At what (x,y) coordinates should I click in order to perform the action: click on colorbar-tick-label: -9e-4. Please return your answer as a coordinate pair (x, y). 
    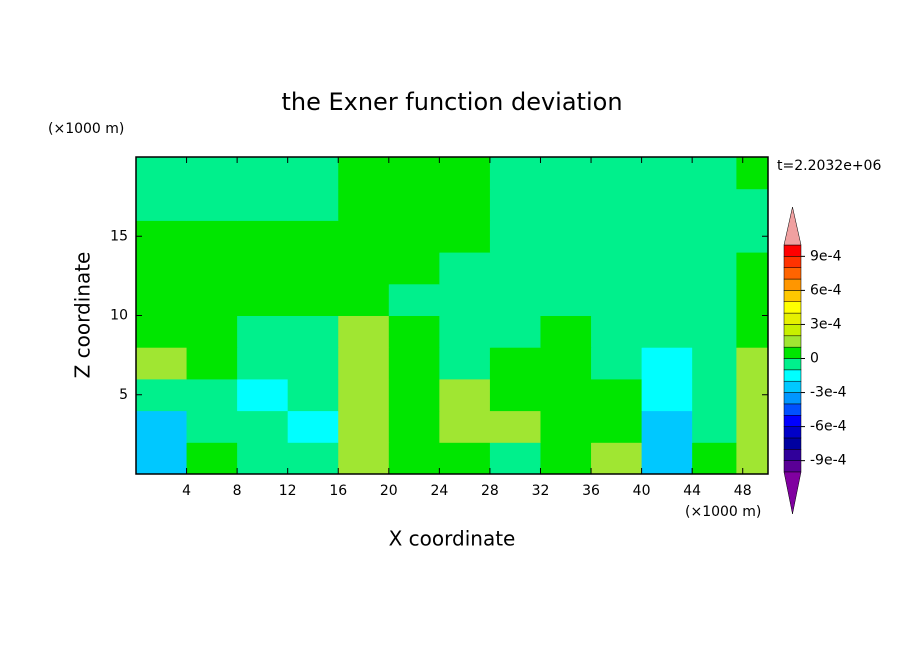
    Looking at the image, I should click on (828, 461).